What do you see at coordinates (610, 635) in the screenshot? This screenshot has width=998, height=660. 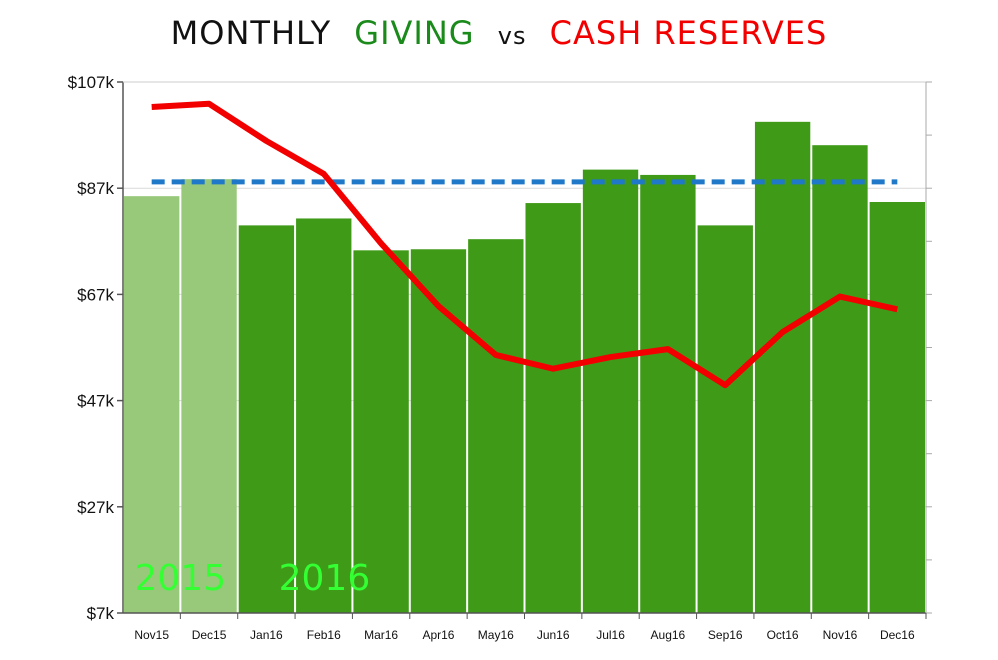 I see `x-tick-label: Jul16` at bounding box center [610, 635].